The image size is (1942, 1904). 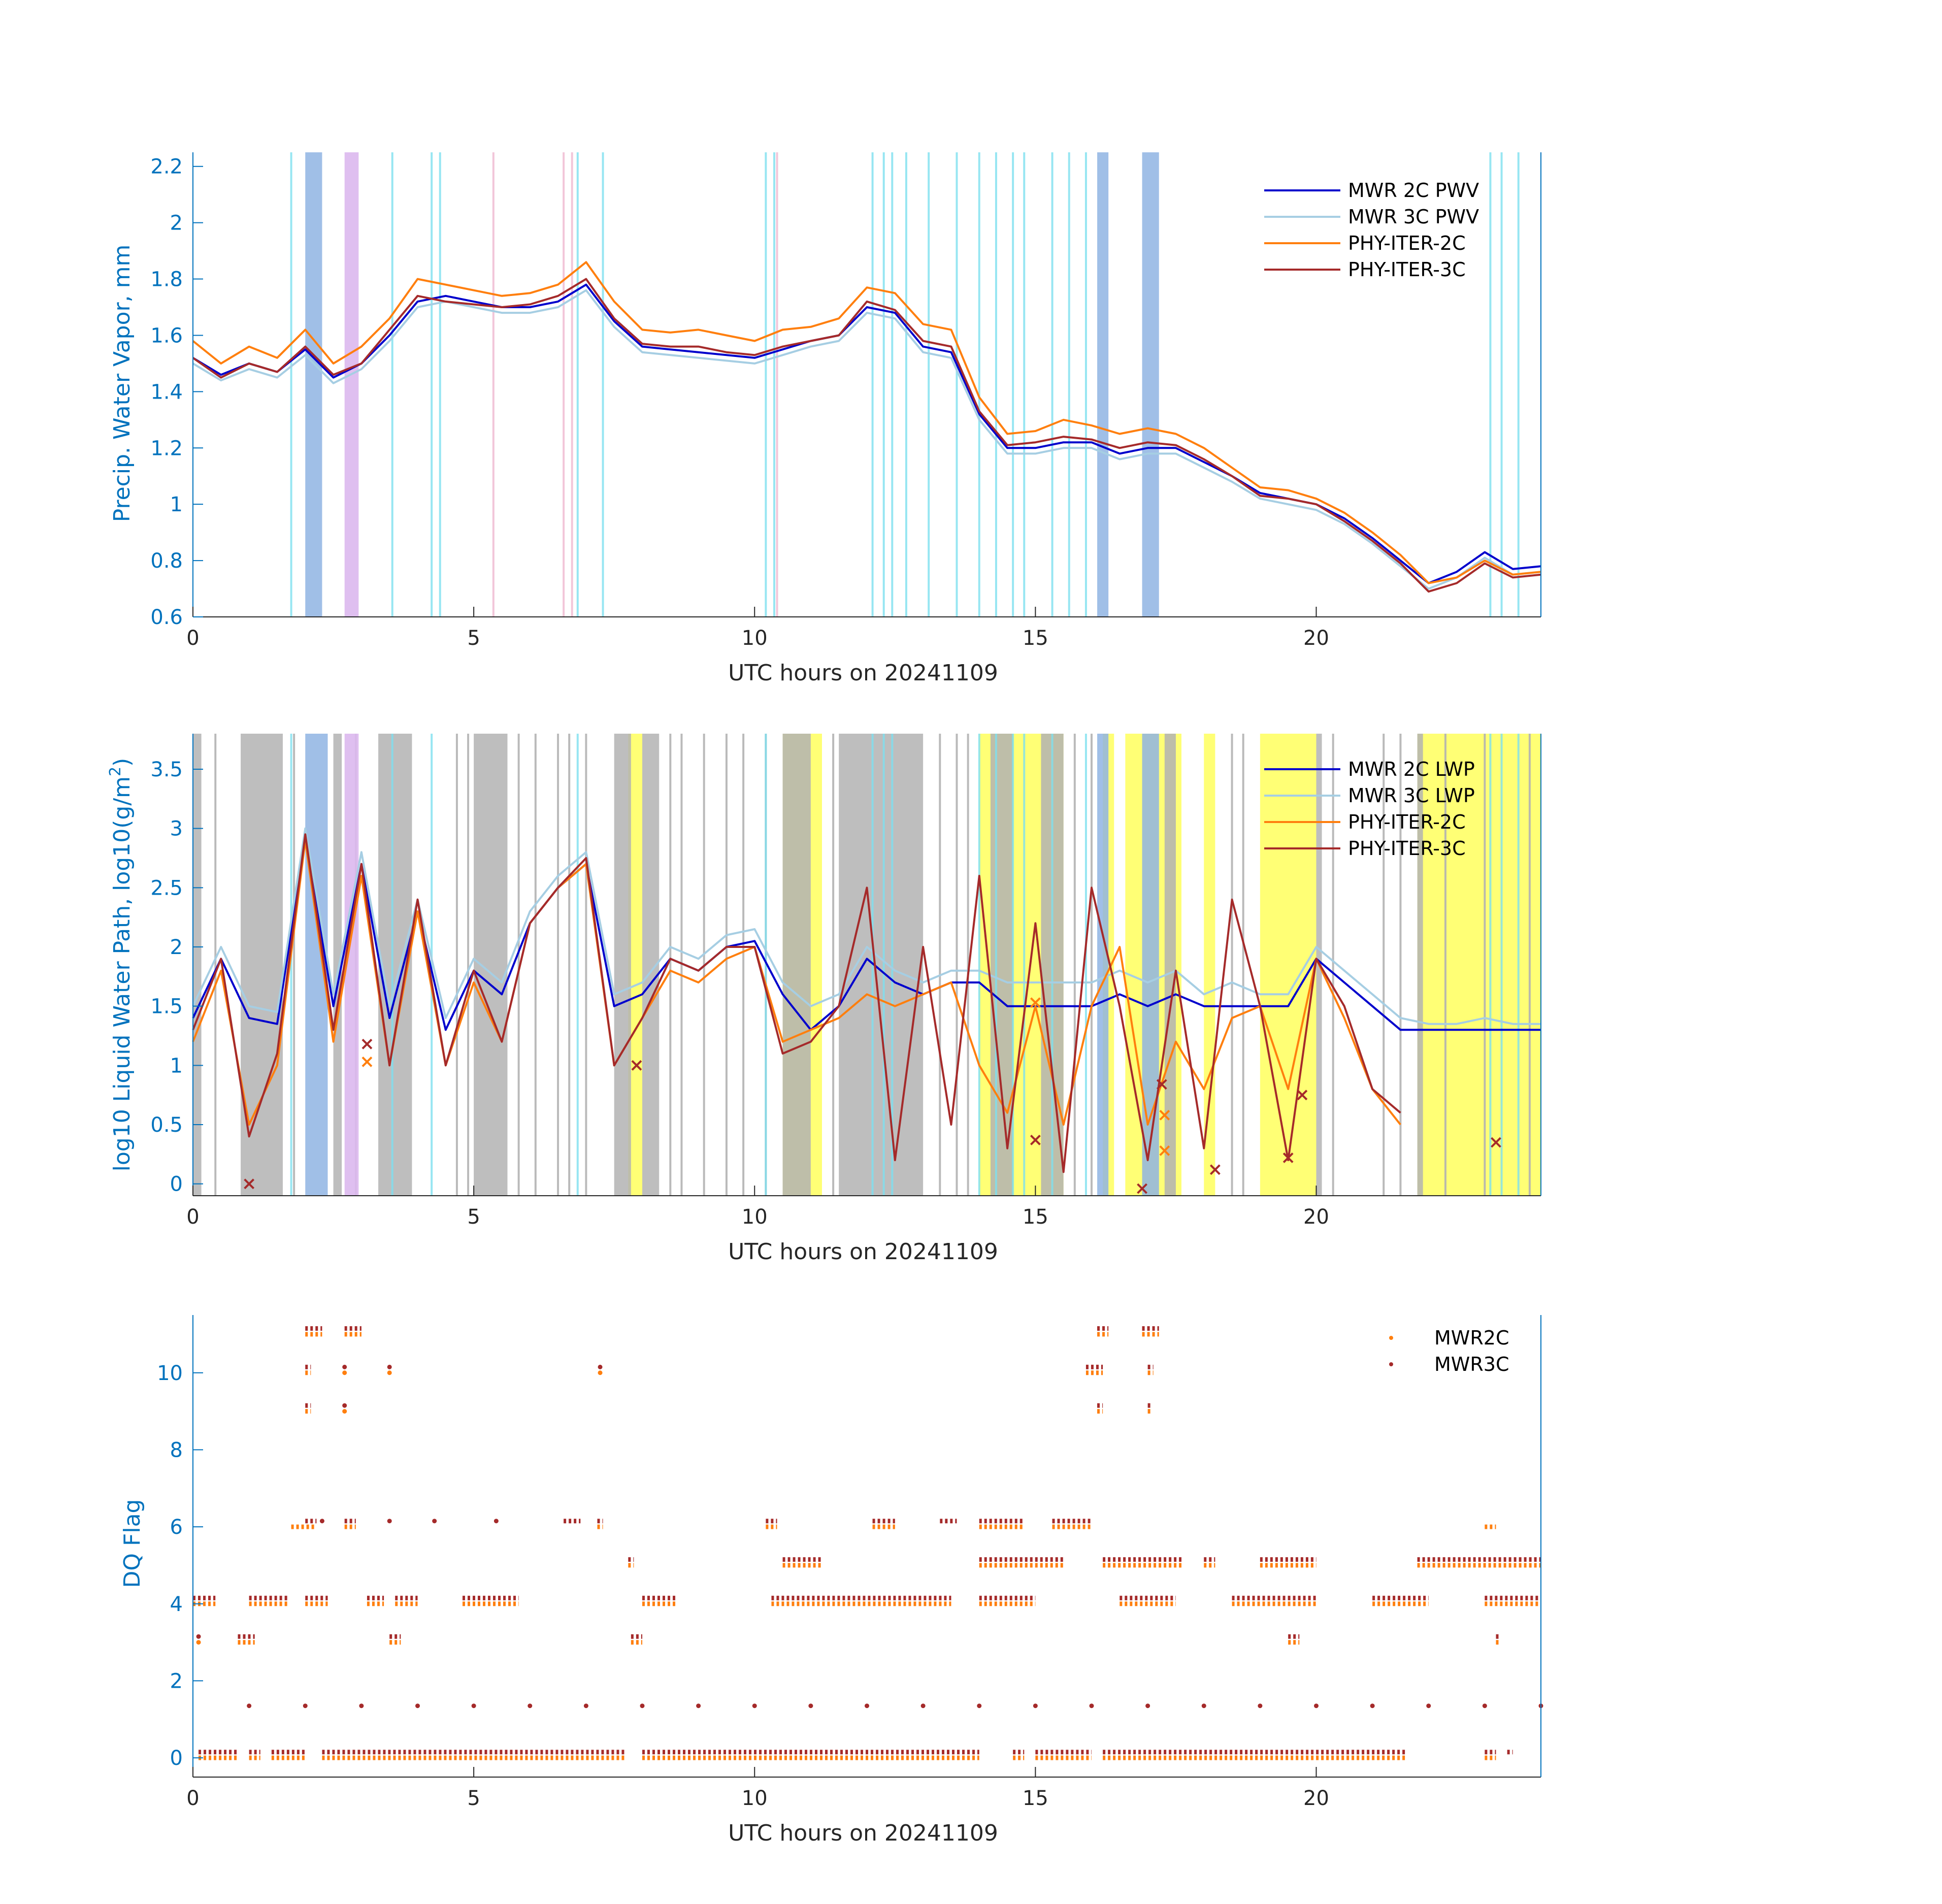 I want to click on pwv-xtick-label: 15, so click(x=1035, y=639).